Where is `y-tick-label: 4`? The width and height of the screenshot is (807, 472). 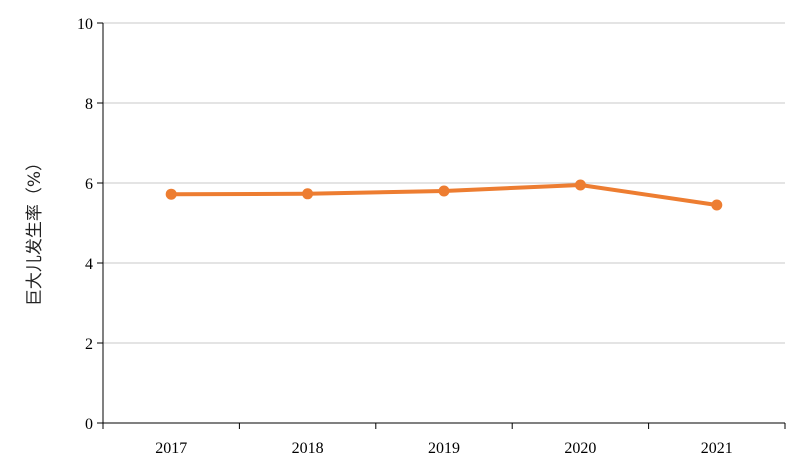
y-tick-label: 4 is located at coordinates (89, 264).